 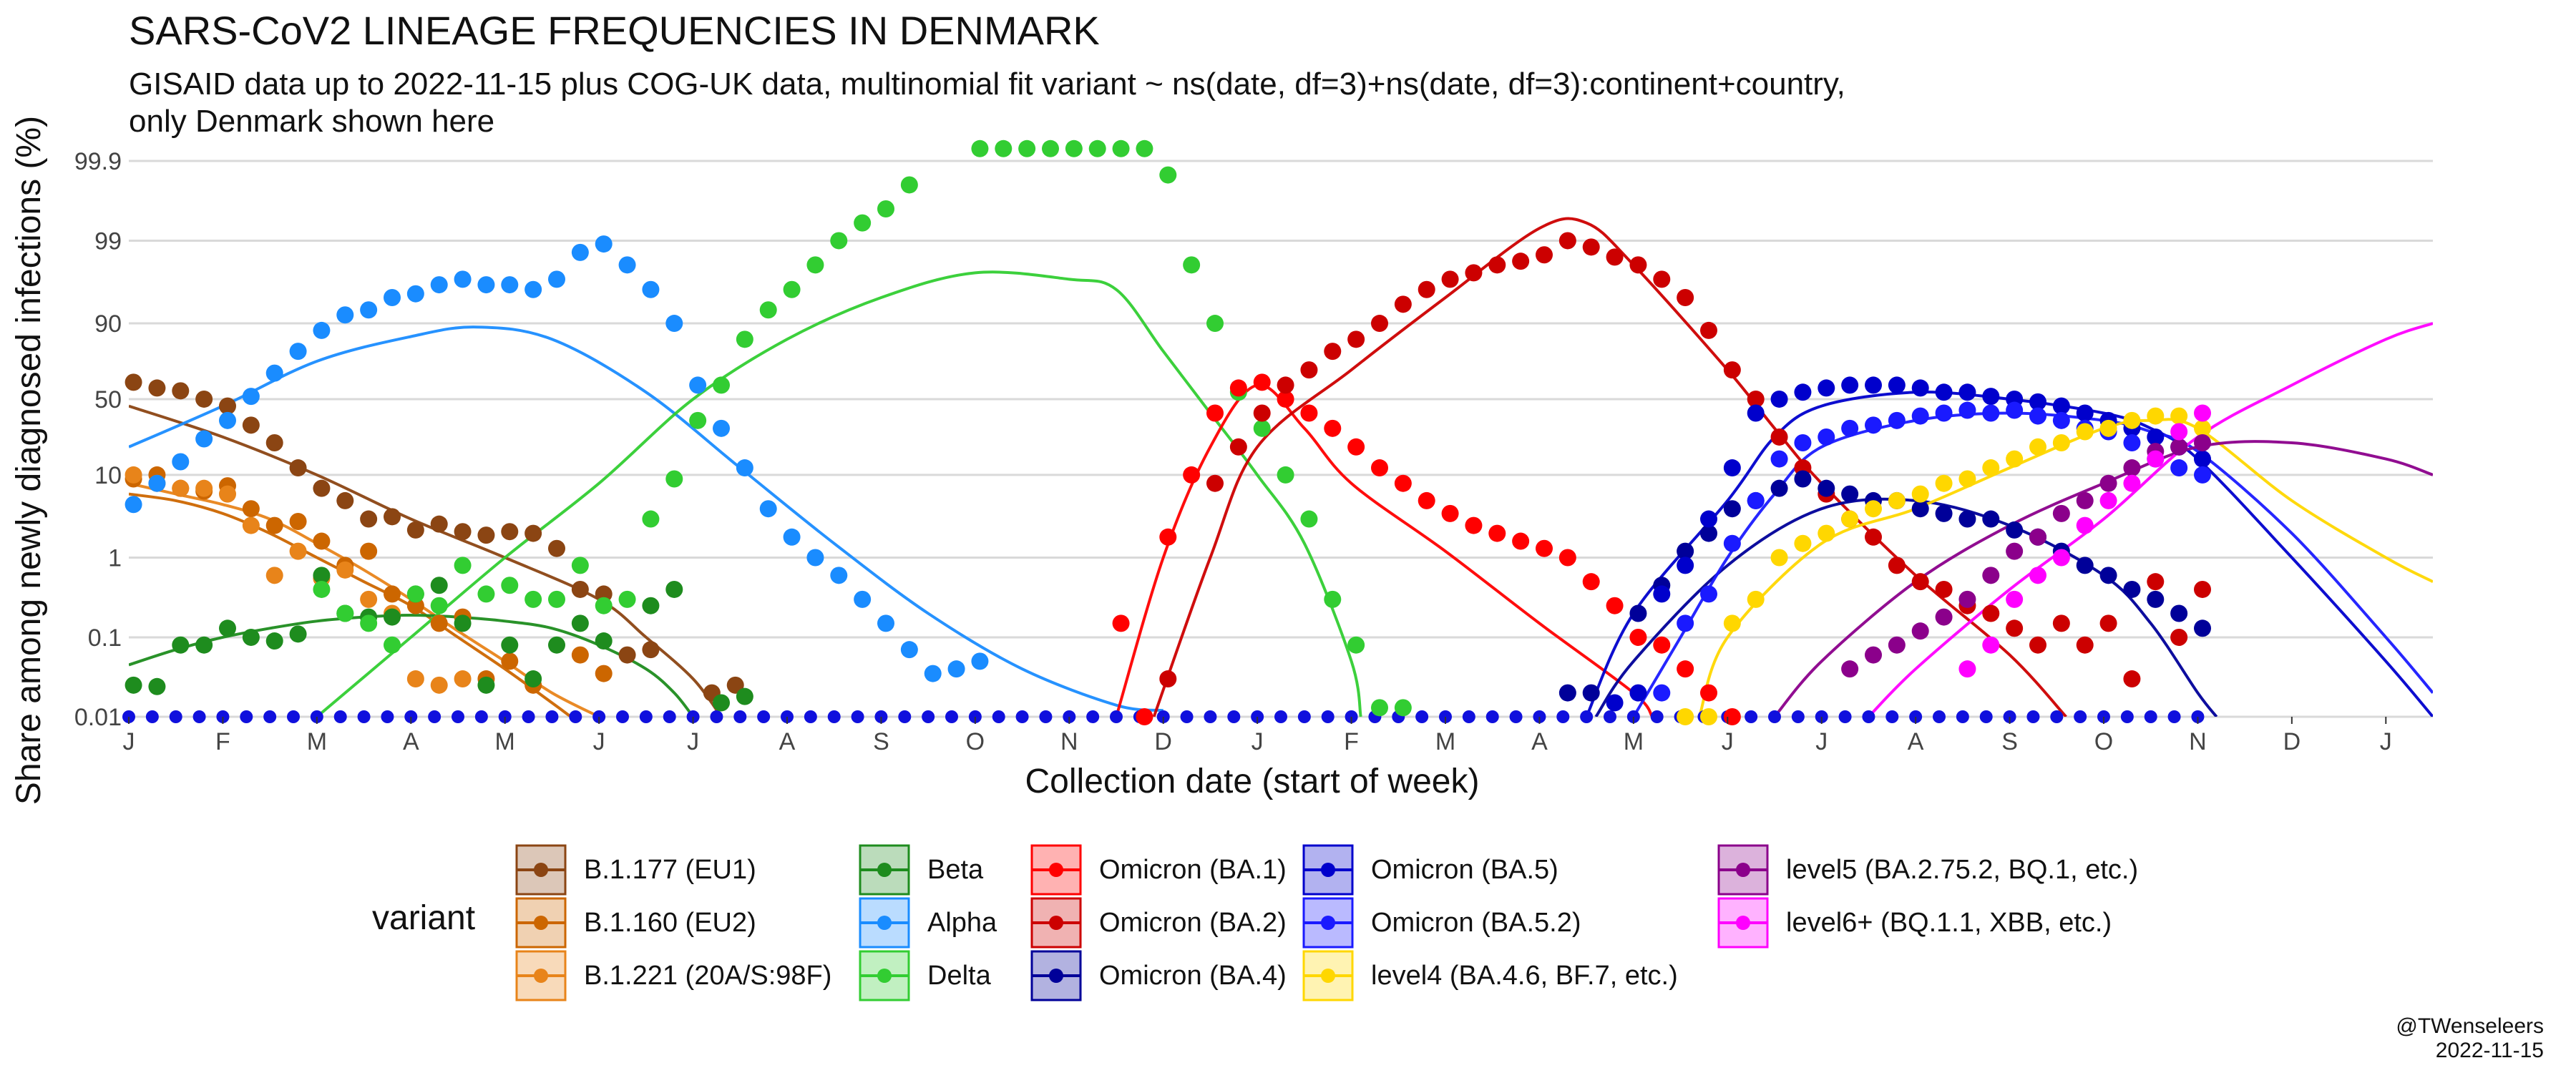 I want to click on legend-label: Beta, so click(x=955, y=869).